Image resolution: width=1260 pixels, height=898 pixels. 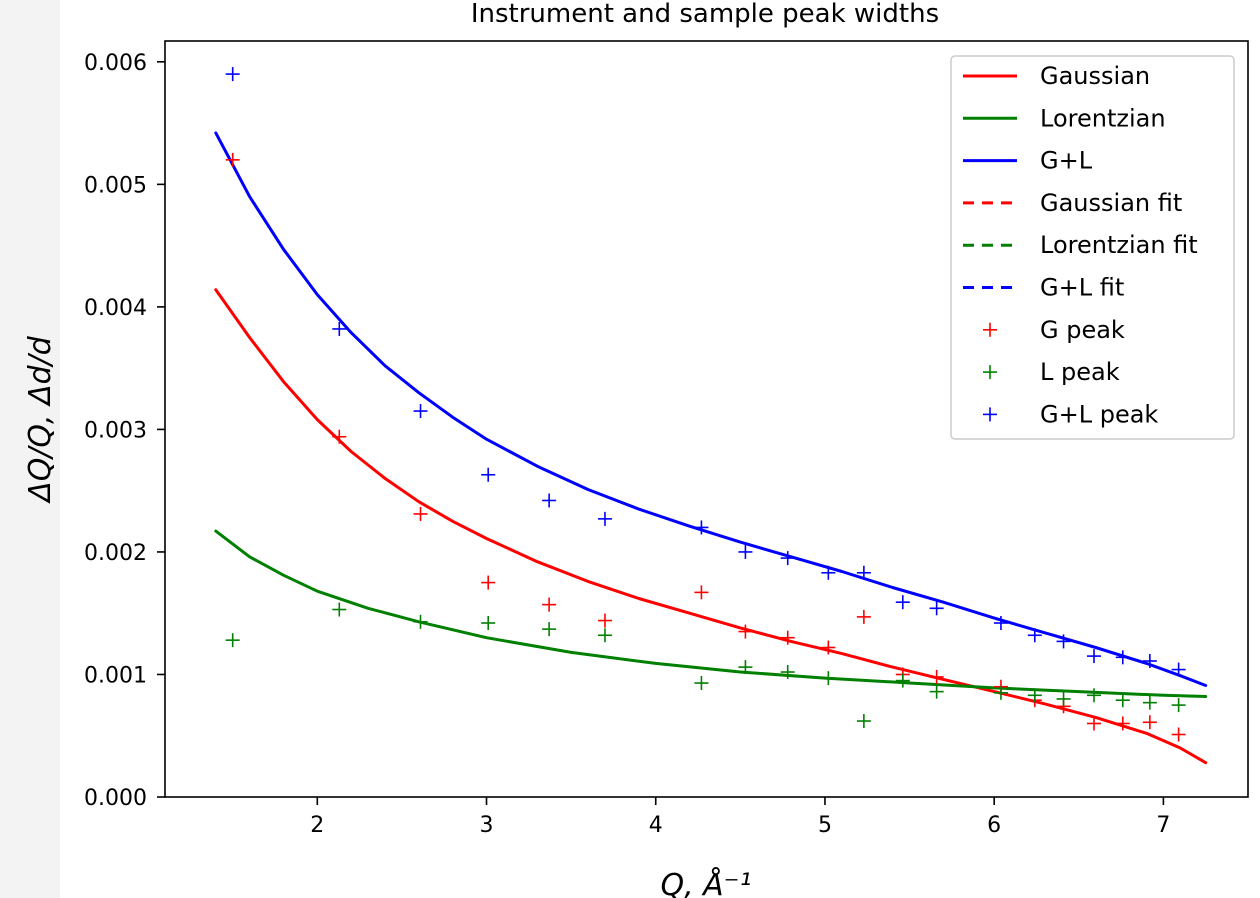 I want to click on y-tick-label: 0.004, so click(x=115, y=308).